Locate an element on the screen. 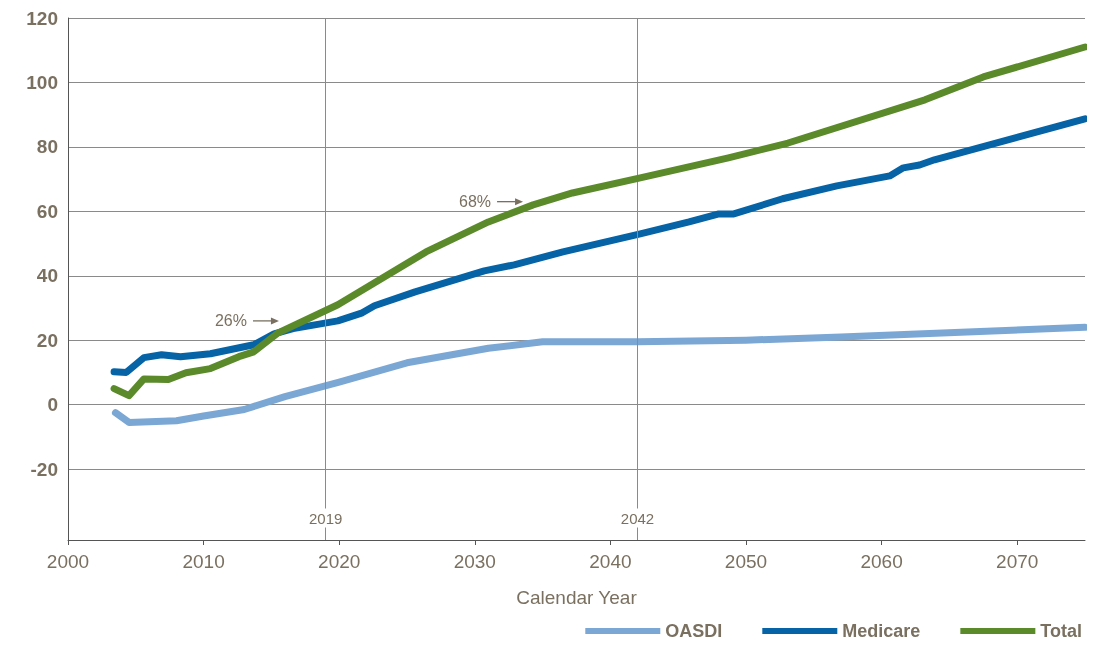 The height and width of the screenshot is (655, 1095). x-tick-label: 2020 is located at coordinates (339, 561).